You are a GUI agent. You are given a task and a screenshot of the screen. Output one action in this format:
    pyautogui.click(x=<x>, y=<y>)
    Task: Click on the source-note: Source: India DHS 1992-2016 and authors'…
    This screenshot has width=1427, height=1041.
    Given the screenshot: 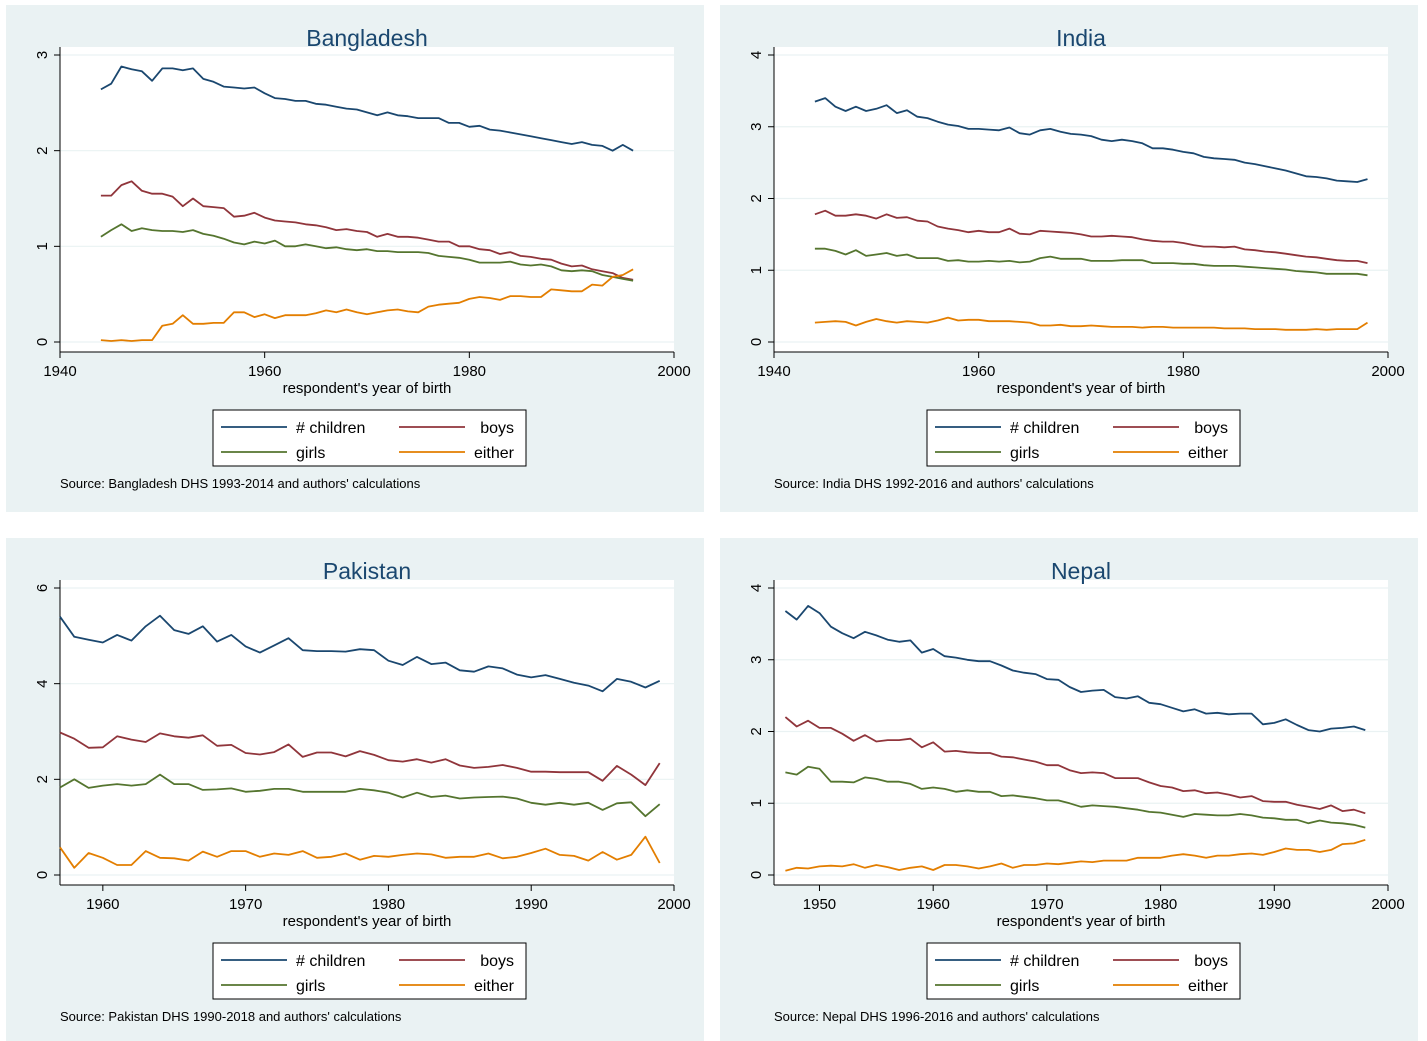 What is the action you would take?
    pyautogui.click(x=934, y=483)
    